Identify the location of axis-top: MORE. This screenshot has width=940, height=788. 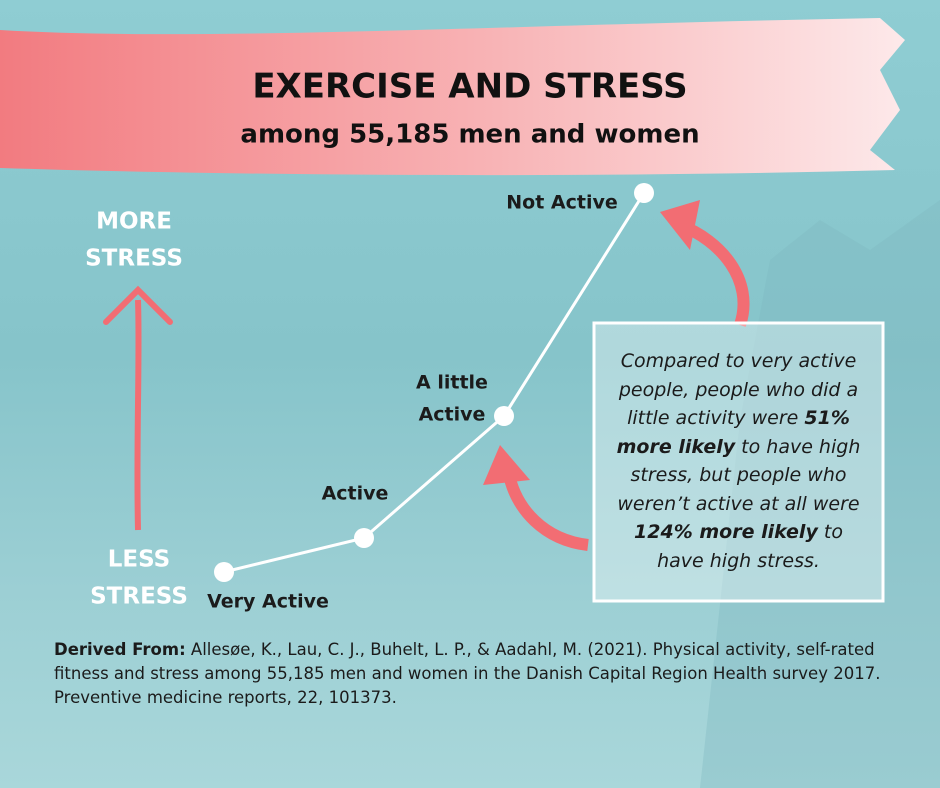
(134, 222).